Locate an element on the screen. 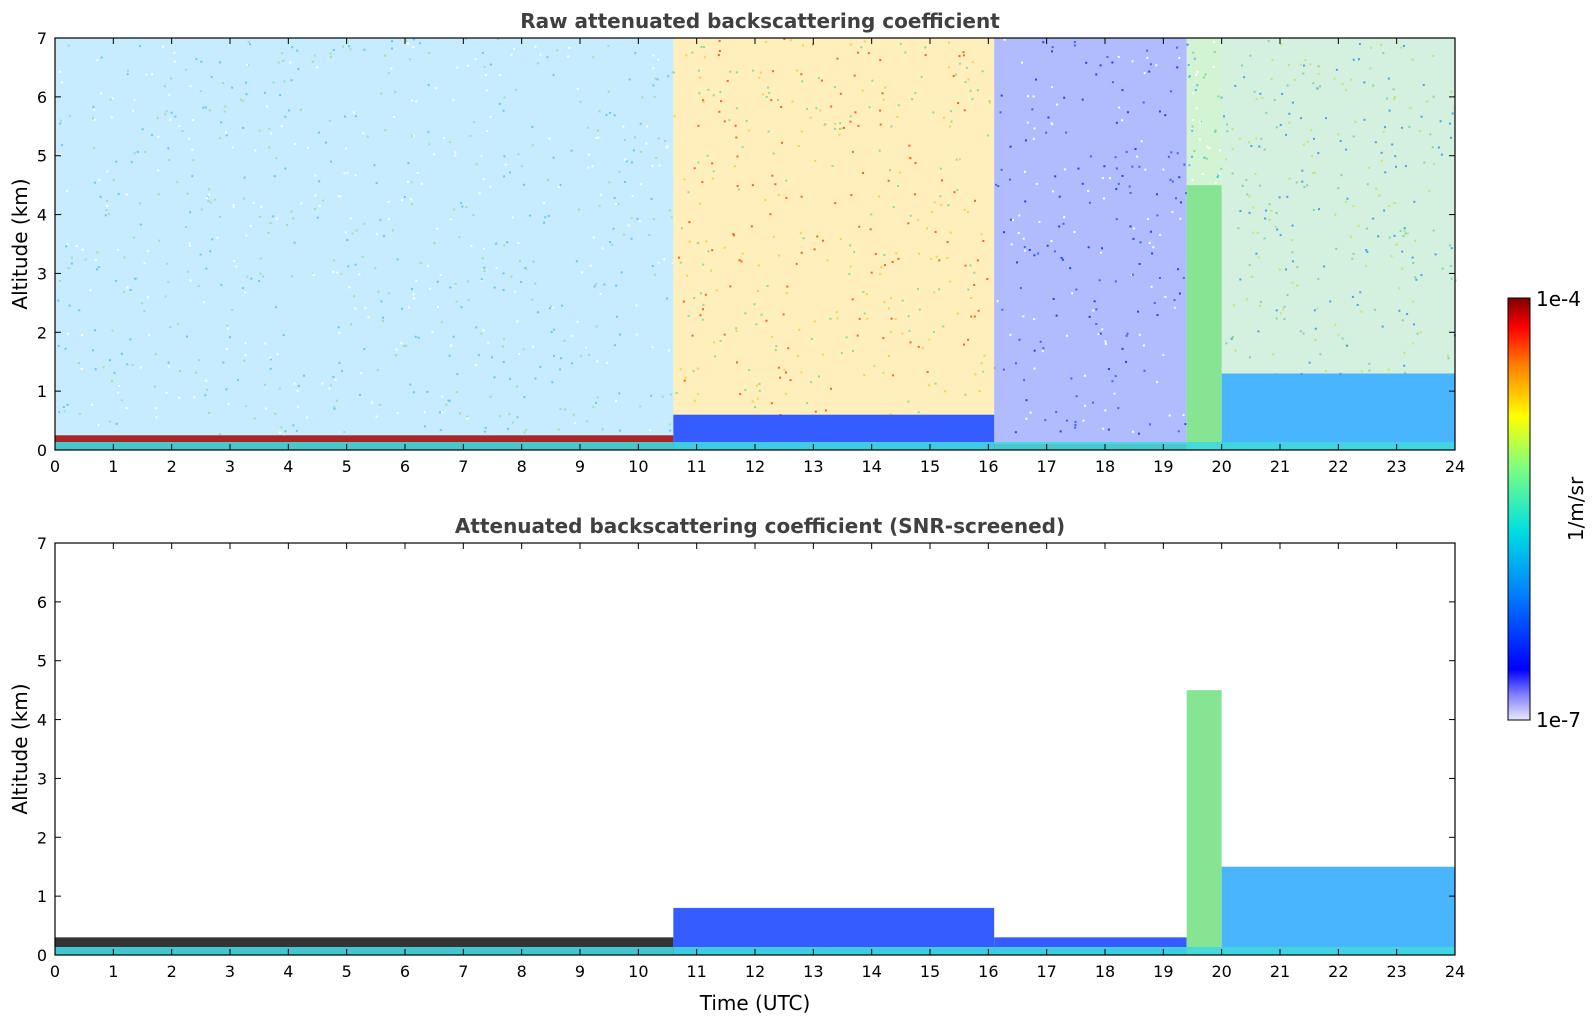 This screenshot has height=1020, width=1595. surface-band is located at coordinates (1204, 951).